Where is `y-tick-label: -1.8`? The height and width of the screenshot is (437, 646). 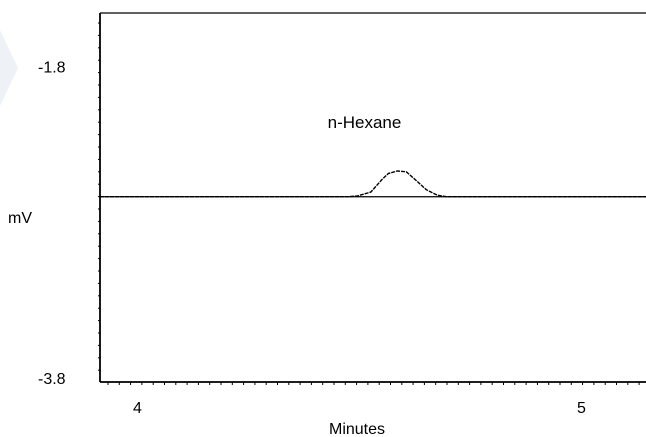 y-tick-label: -1.8 is located at coordinates (52, 67).